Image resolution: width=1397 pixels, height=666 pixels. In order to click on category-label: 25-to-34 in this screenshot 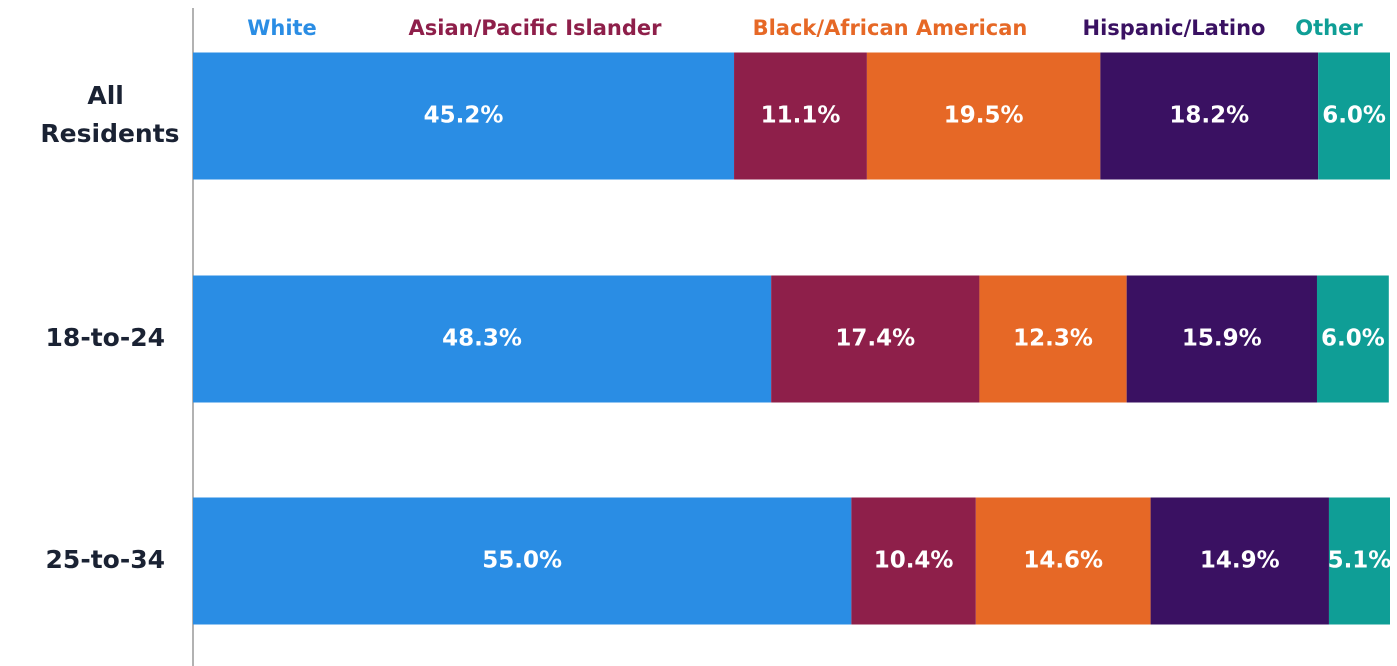, I will do `click(105, 559)`.